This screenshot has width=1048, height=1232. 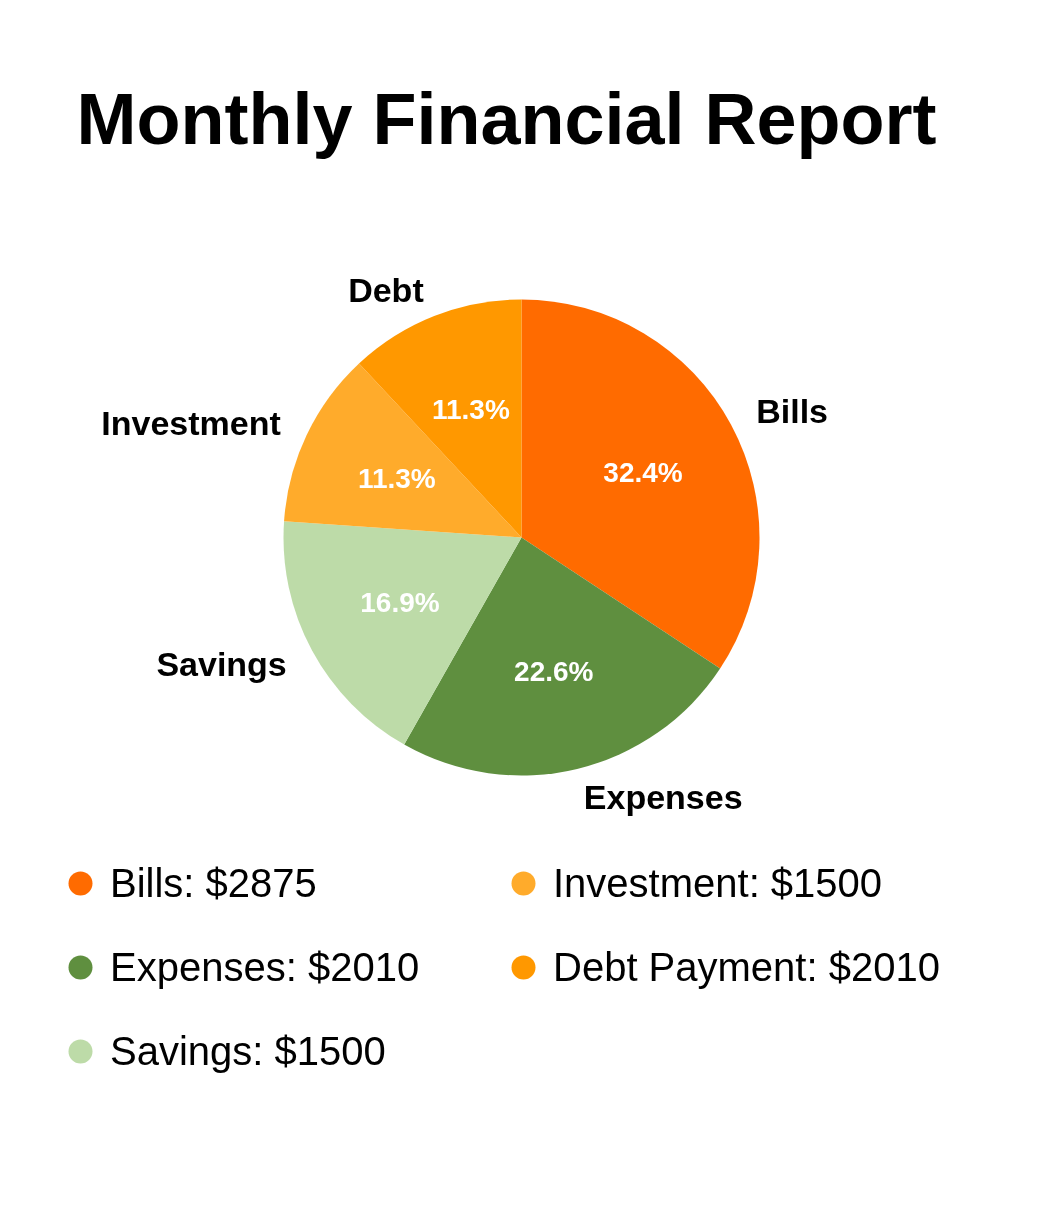 What do you see at coordinates (248, 1051) in the screenshot?
I see `legend-label: Savings: $1500` at bounding box center [248, 1051].